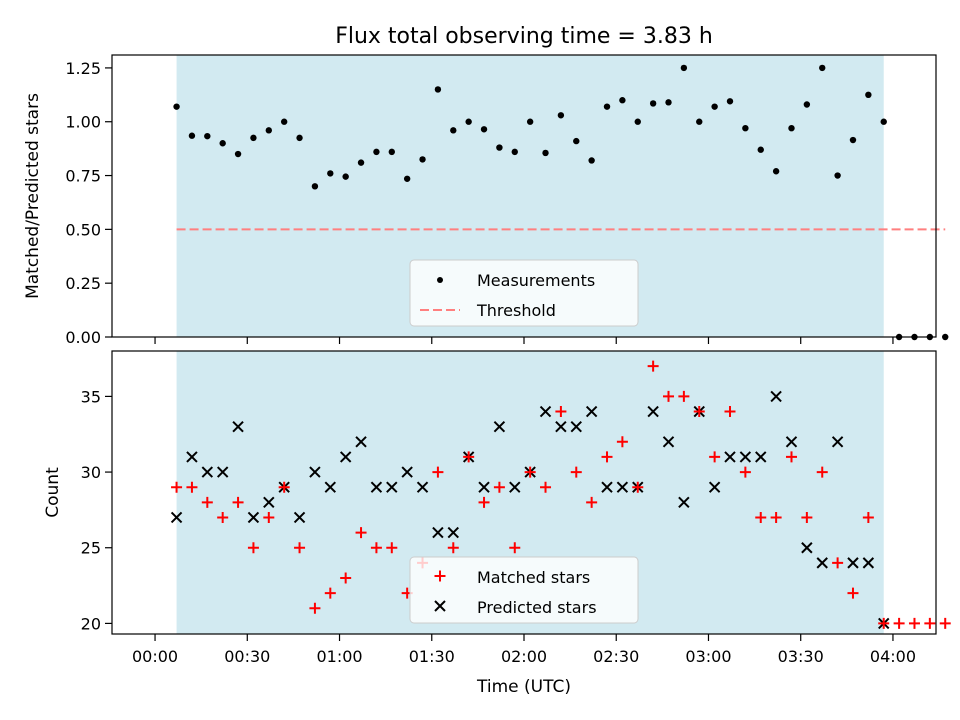 The image size is (960, 720). What do you see at coordinates (893, 656) in the screenshot?
I see `x-tick-label: 04:00` at bounding box center [893, 656].